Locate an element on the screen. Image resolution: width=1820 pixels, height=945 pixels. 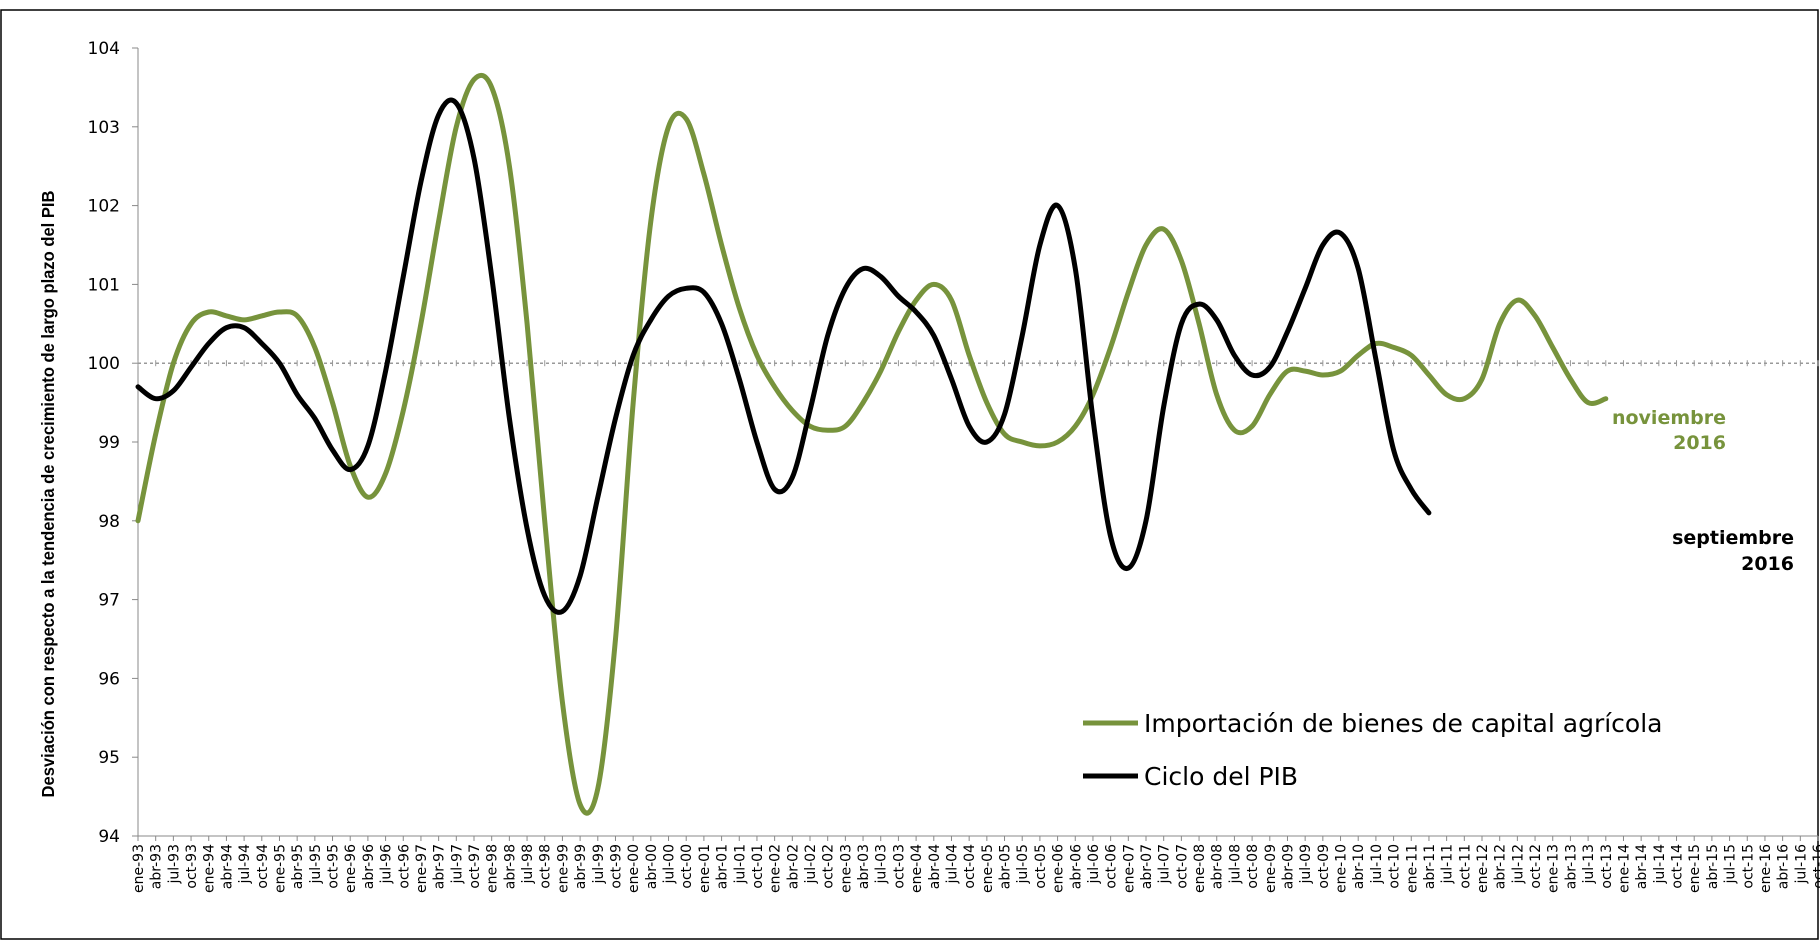
x-tick-label: oct-04 is located at coordinates (970, 866).